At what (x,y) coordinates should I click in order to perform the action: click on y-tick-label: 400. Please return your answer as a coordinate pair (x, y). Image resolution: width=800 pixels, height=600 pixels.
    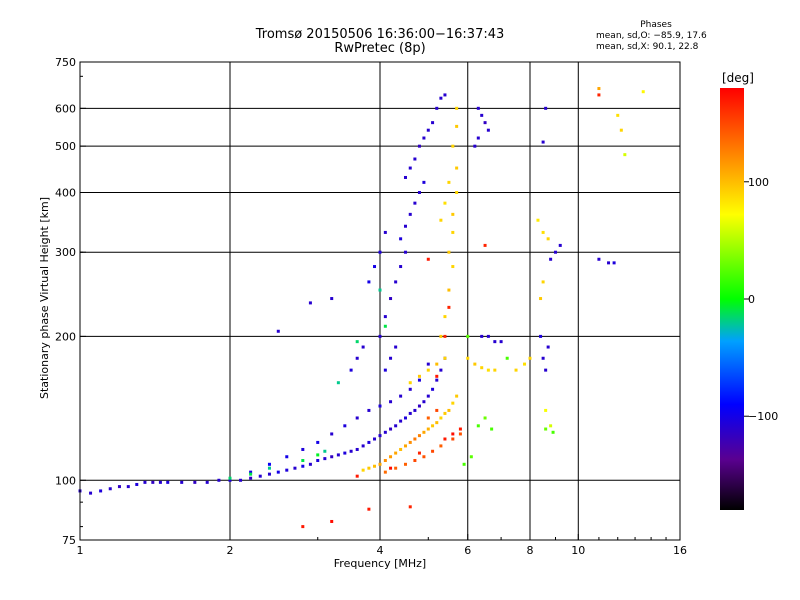
    Looking at the image, I should click on (65, 192).